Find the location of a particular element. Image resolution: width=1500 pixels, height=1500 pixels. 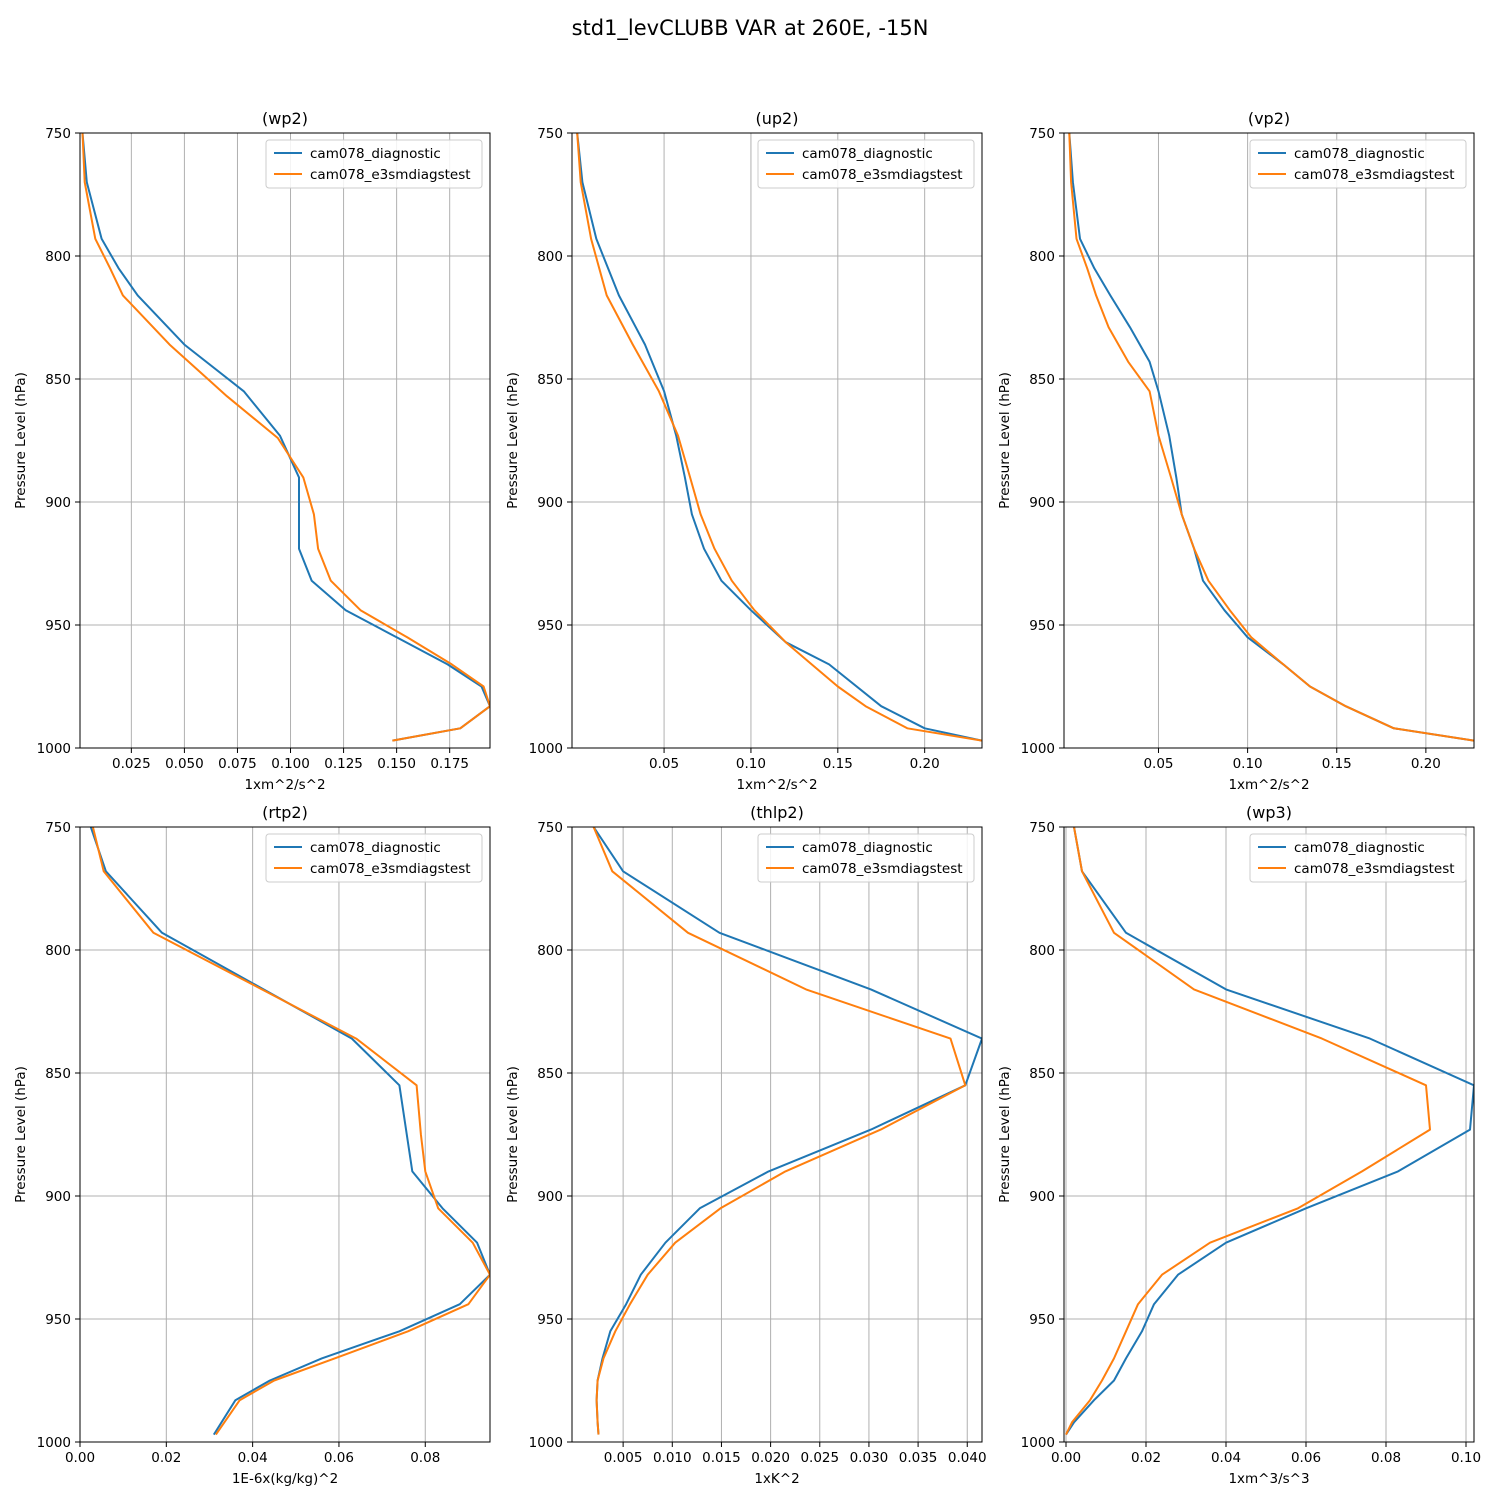

figure-title: std1_levCLUBB VAR at 260E, -15N is located at coordinates (750, 28).